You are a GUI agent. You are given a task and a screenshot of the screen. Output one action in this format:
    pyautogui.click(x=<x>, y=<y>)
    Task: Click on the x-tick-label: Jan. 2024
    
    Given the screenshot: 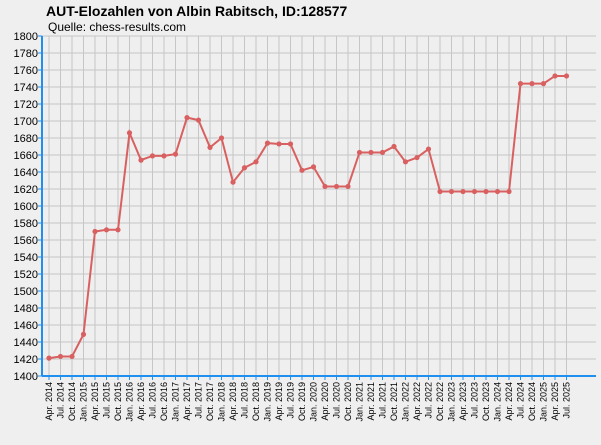 What is the action you would take?
    pyautogui.click(x=498, y=402)
    